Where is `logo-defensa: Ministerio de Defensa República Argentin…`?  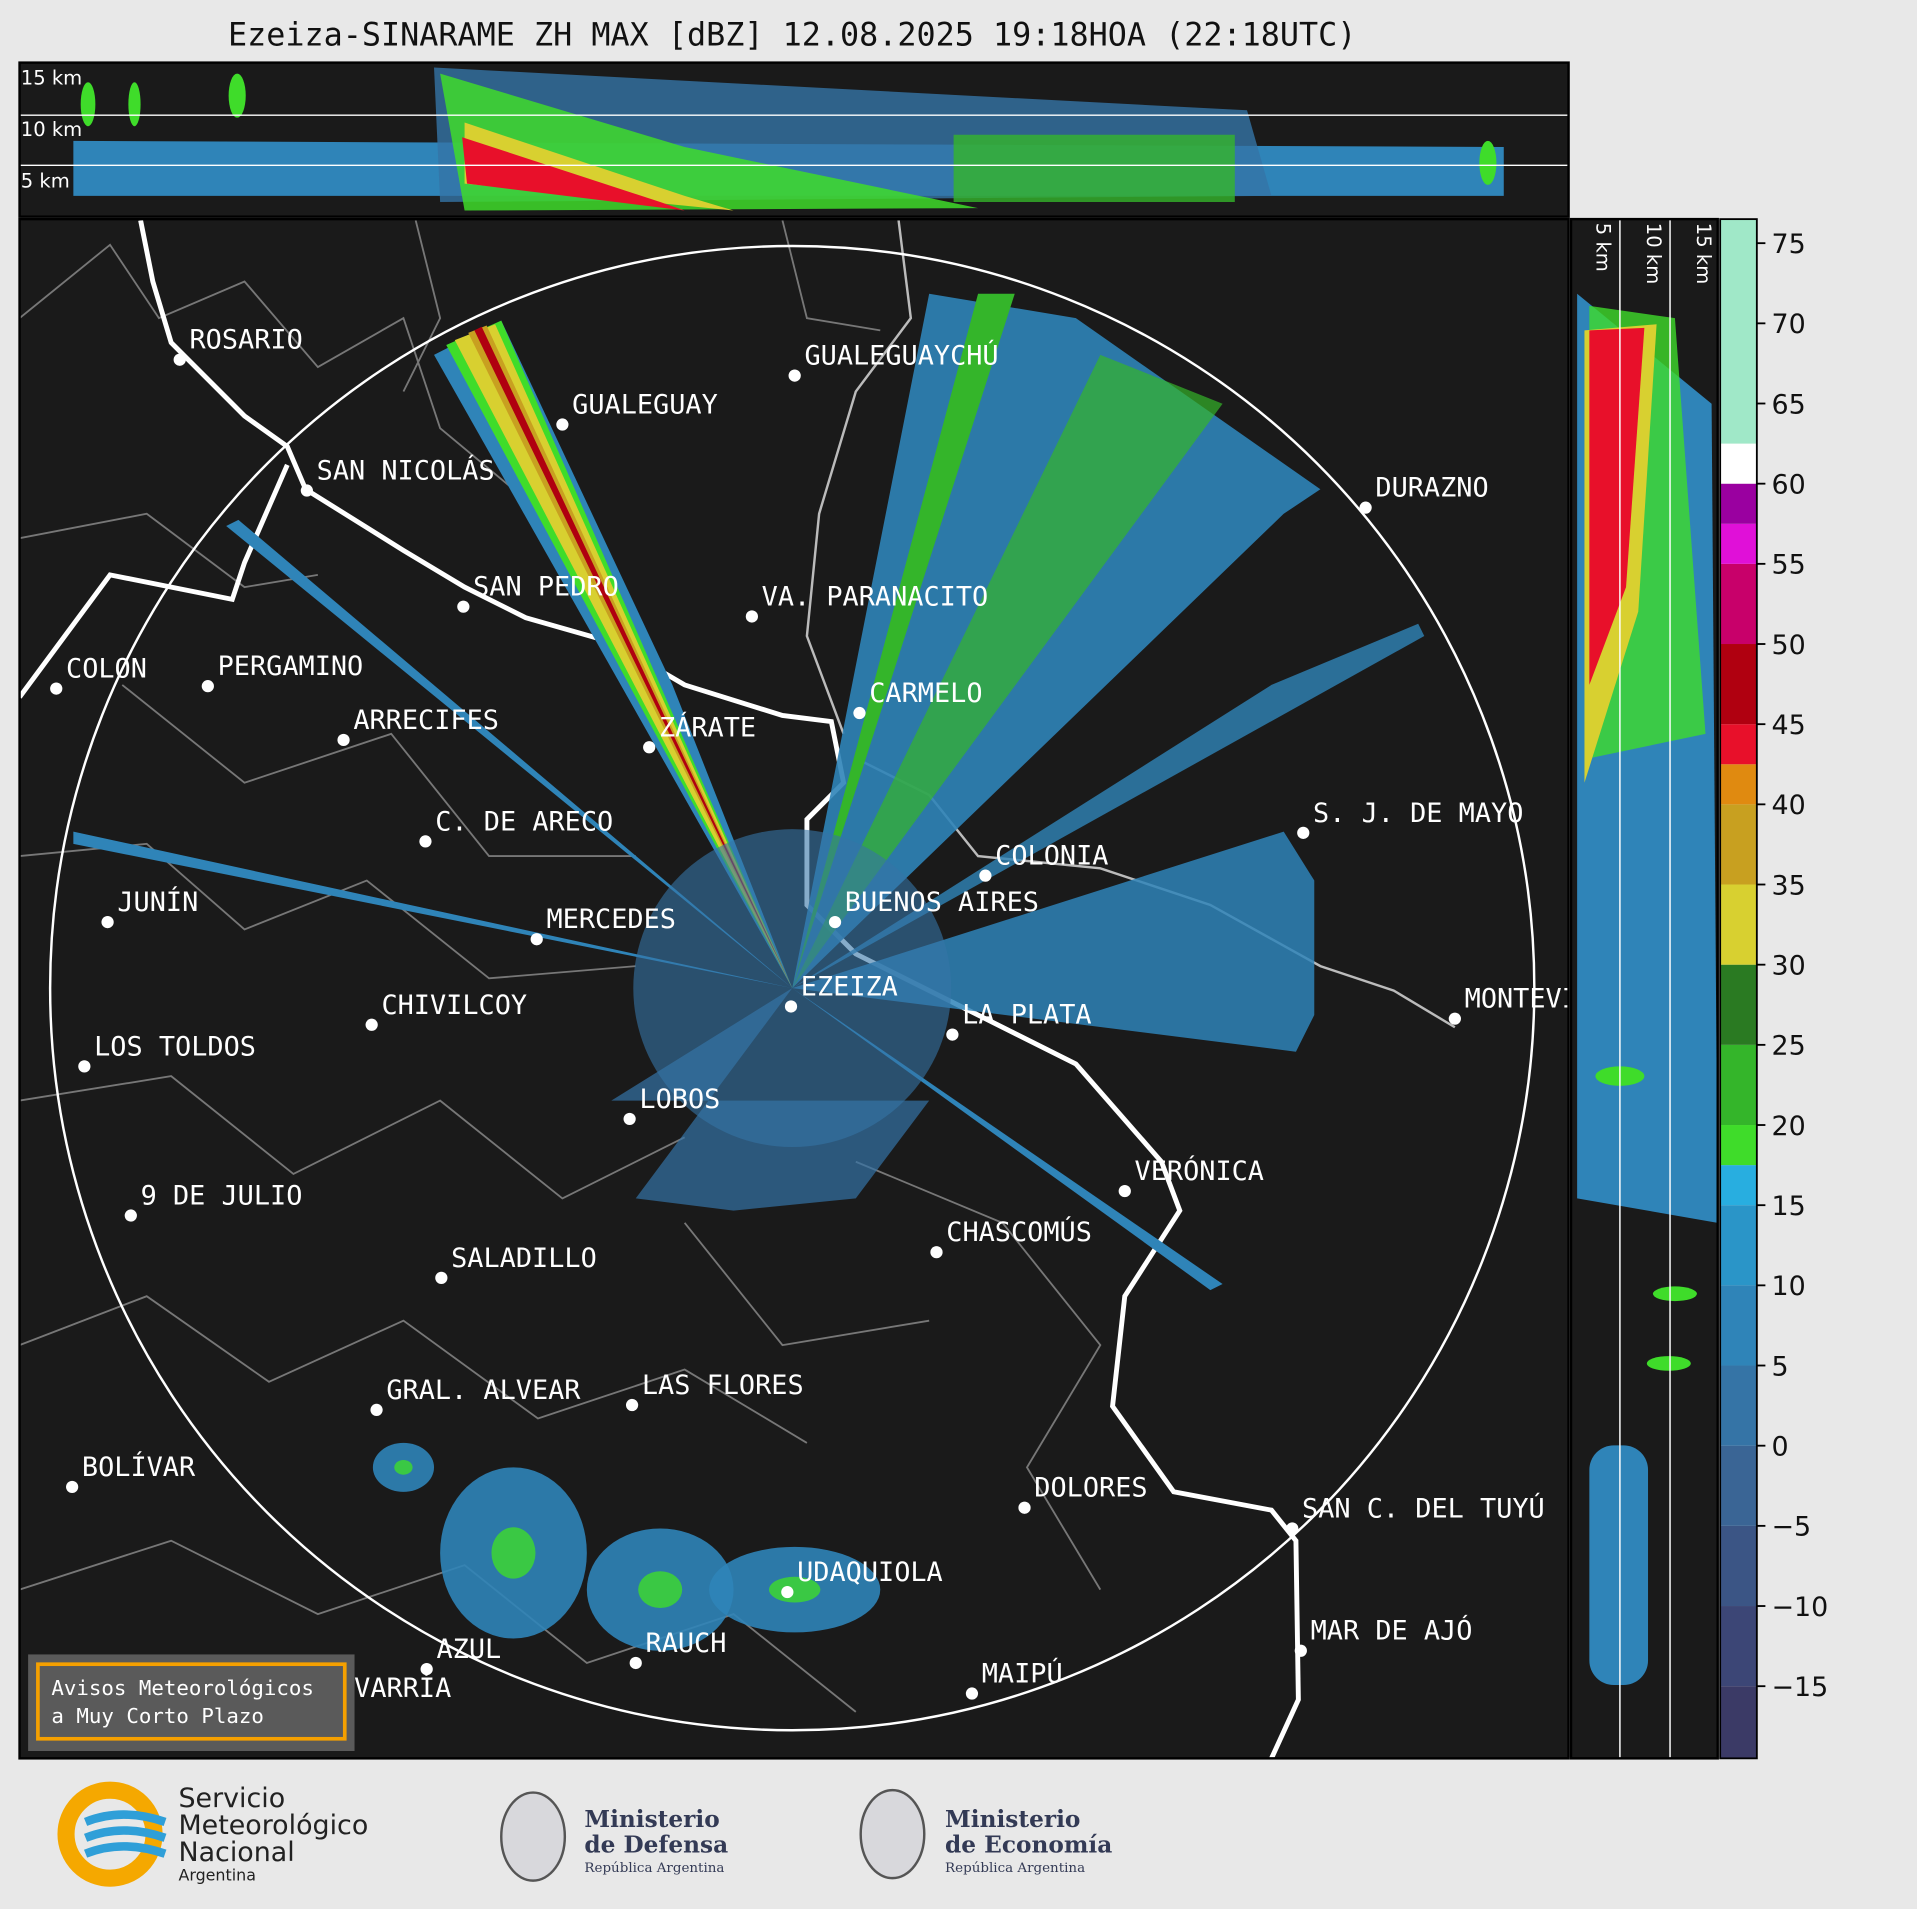
logo-defensa: Ministerio de Defensa República Argentin… is located at coordinates (614, 1836).